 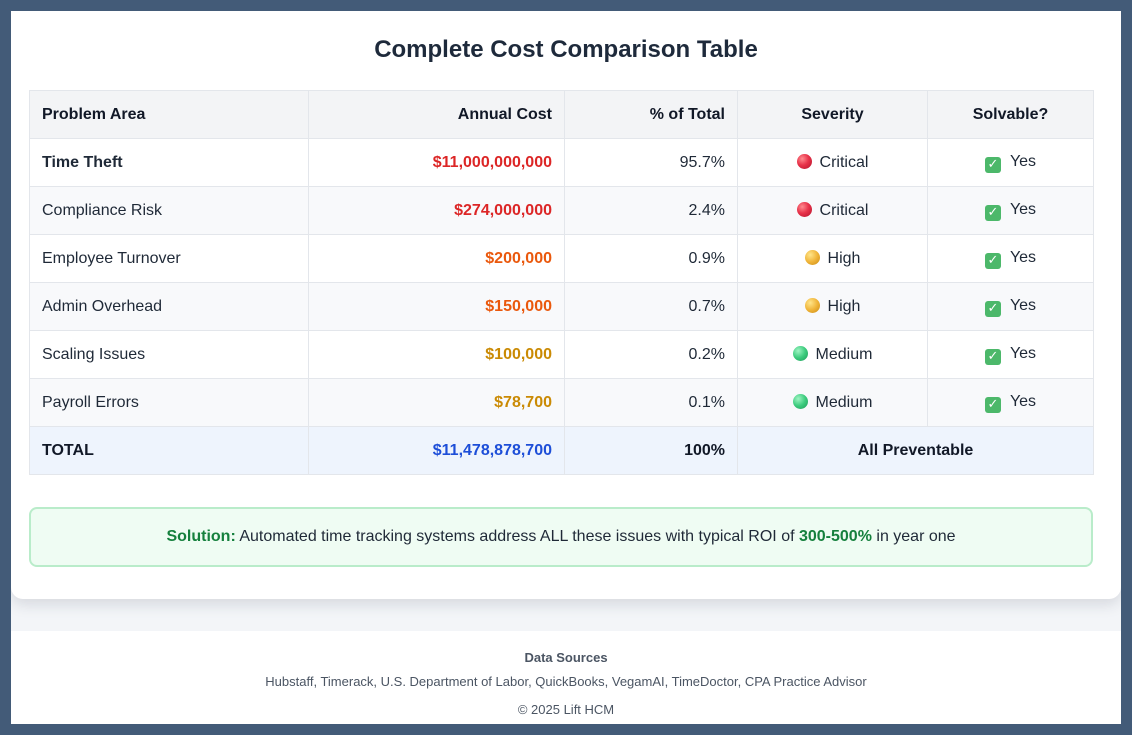 I want to click on total-label: TOTAL, so click(x=169, y=450).